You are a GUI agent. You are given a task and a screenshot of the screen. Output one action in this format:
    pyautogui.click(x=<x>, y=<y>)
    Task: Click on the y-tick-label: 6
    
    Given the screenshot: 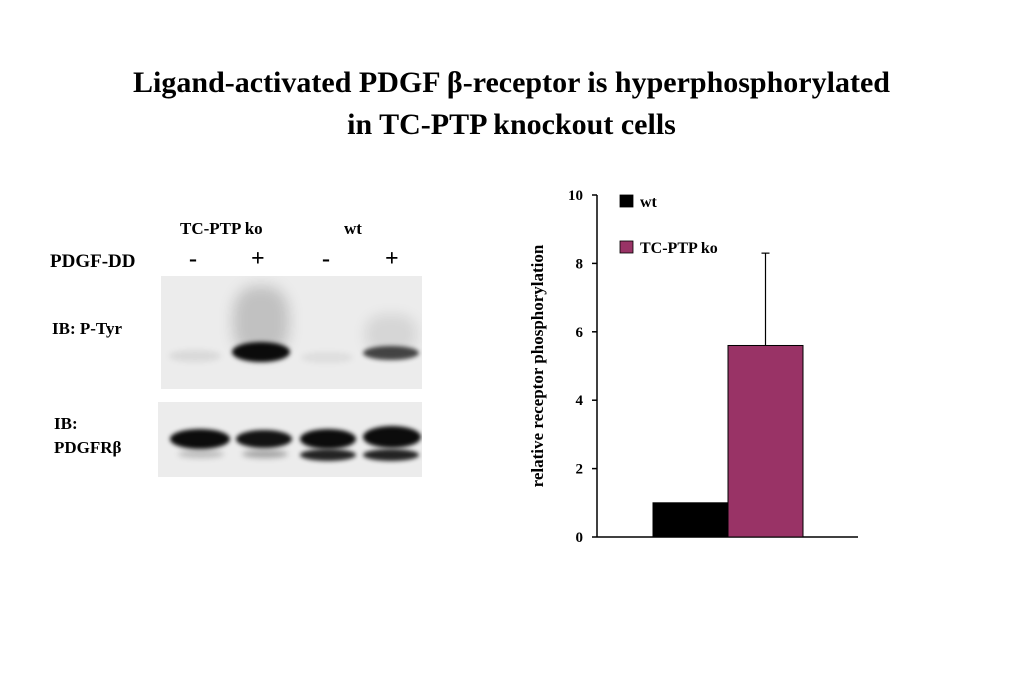 What is the action you would take?
    pyautogui.click(x=580, y=333)
    